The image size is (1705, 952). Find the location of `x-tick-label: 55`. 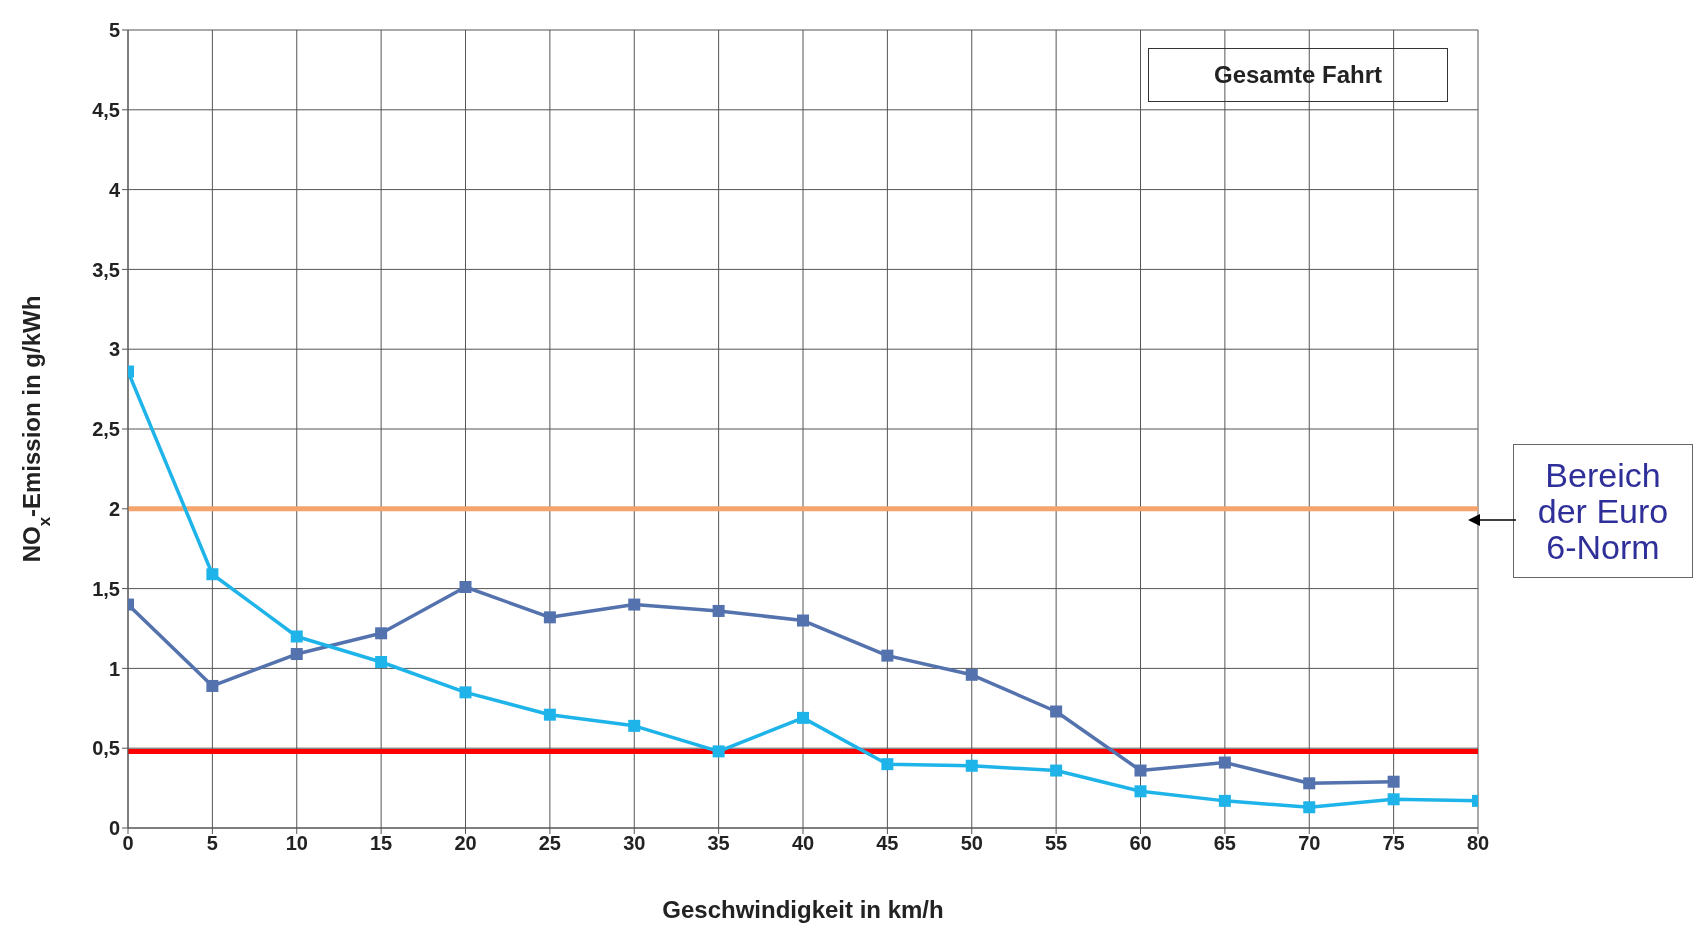

x-tick-label: 55 is located at coordinates (1056, 843).